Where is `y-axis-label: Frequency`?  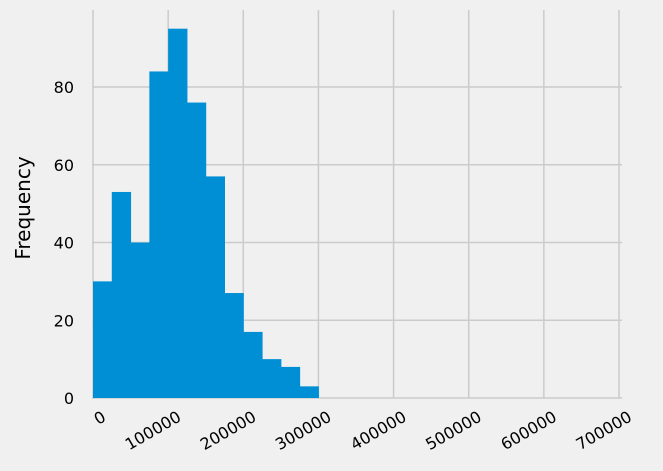
y-axis-label: Frequency is located at coordinates (23, 207).